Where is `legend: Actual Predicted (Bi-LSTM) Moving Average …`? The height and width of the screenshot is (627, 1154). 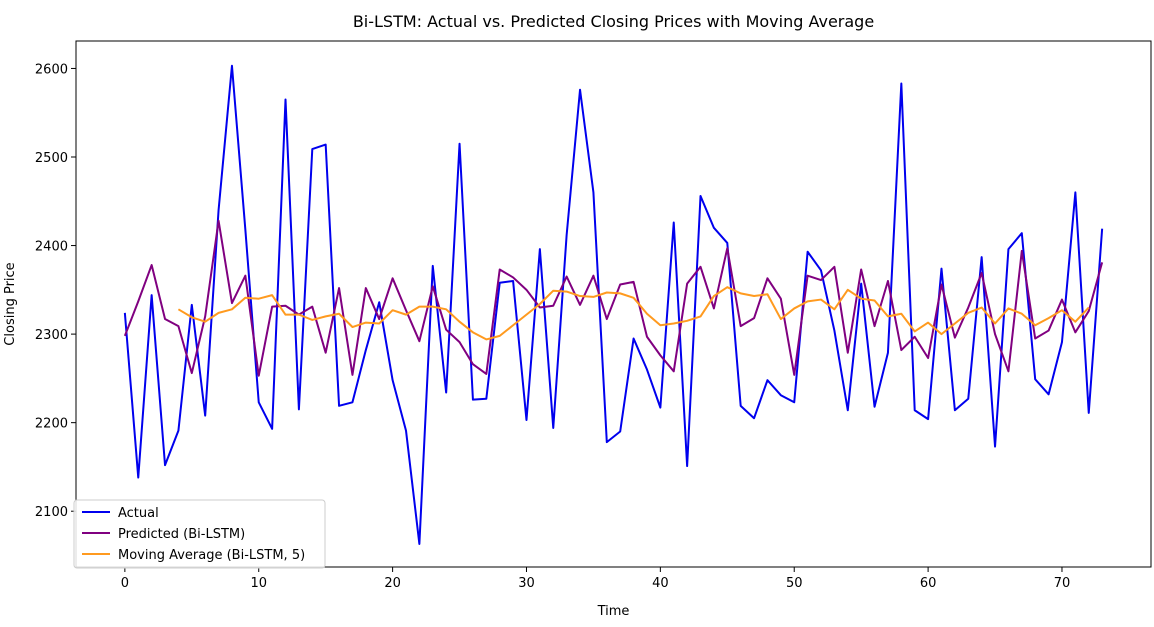
legend: Actual Predicted (Bi-LSTM) Moving Average … is located at coordinates (199, 534).